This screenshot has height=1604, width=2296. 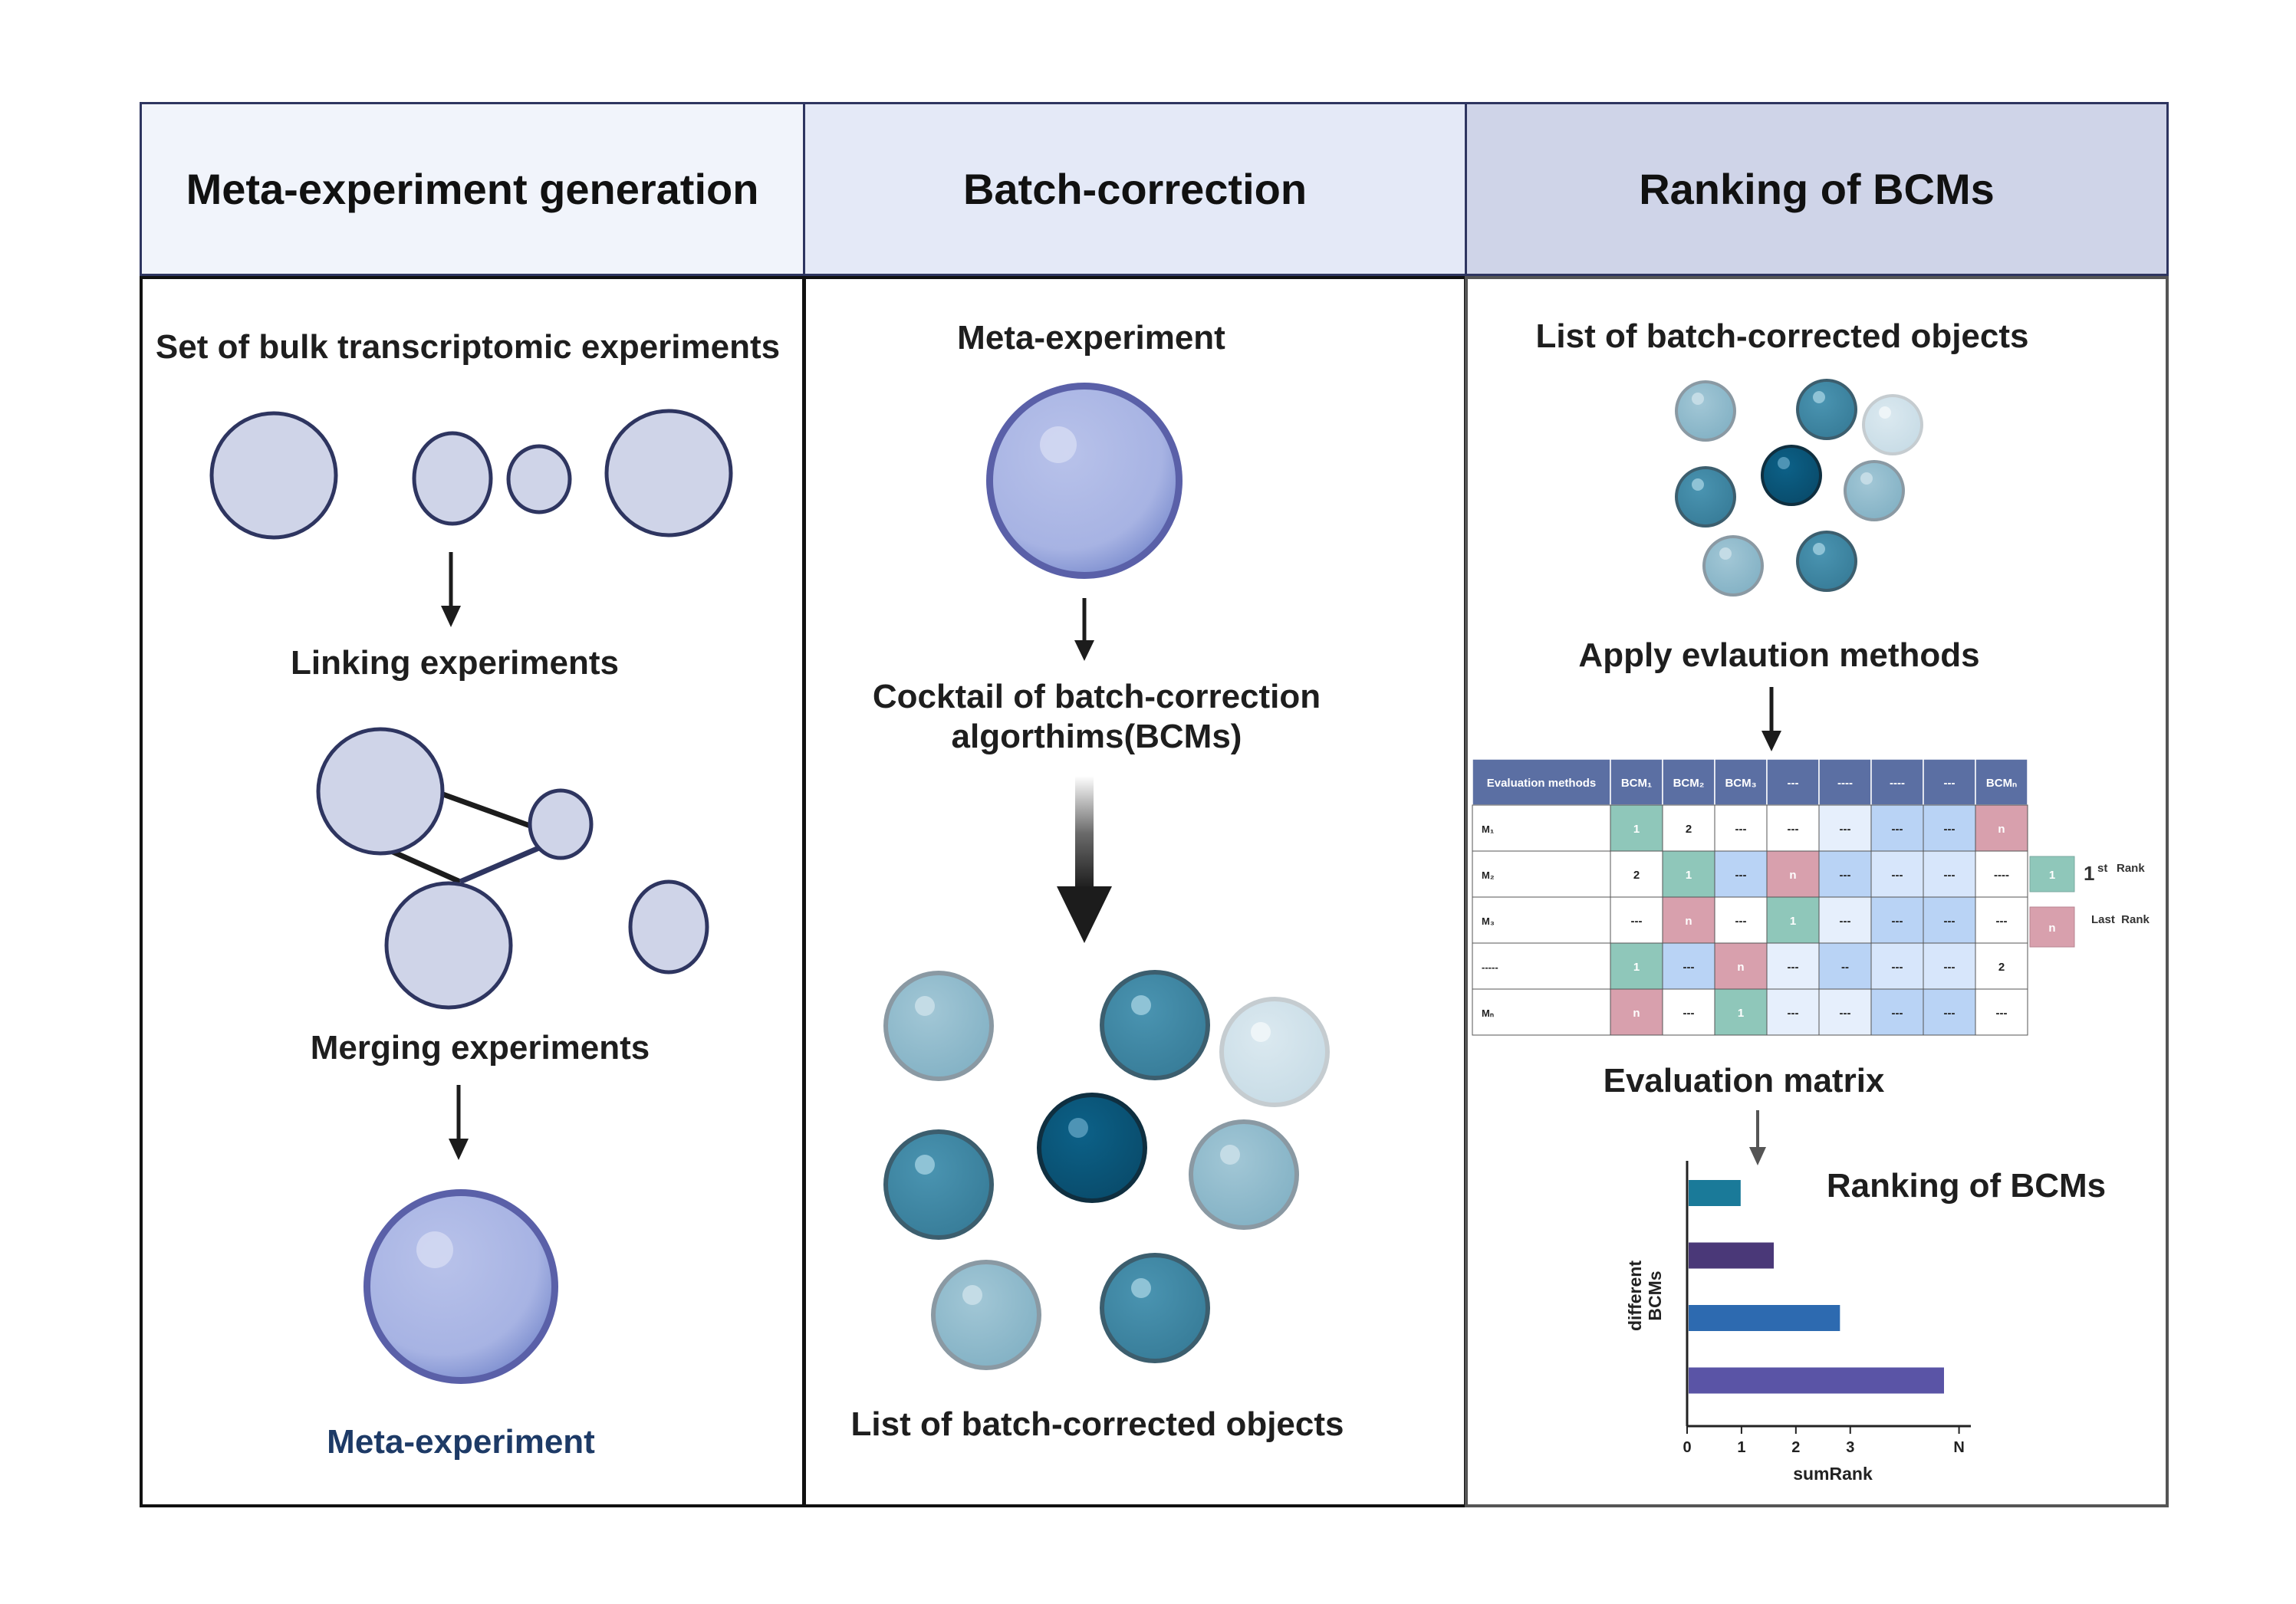 What do you see at coordinates (480, 1048) in the screenshot?
I see `label-merging-experiments: Merging experiments` at bounding box center [480, 1048].